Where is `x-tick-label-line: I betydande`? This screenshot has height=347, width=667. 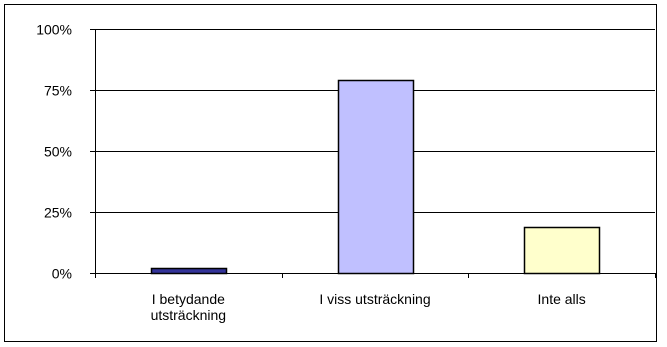
x-tick-label-line: I betydande is located at coordinates (188, 299).